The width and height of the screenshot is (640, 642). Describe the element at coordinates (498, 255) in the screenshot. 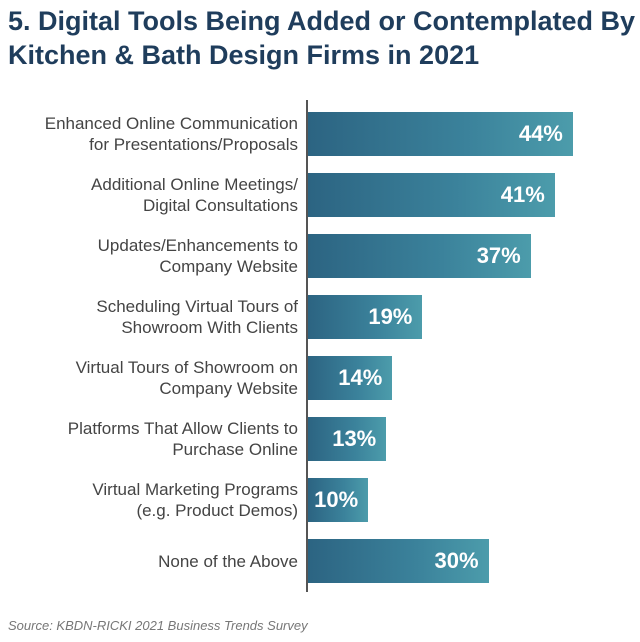

I see `value-label: 37%` at that location.